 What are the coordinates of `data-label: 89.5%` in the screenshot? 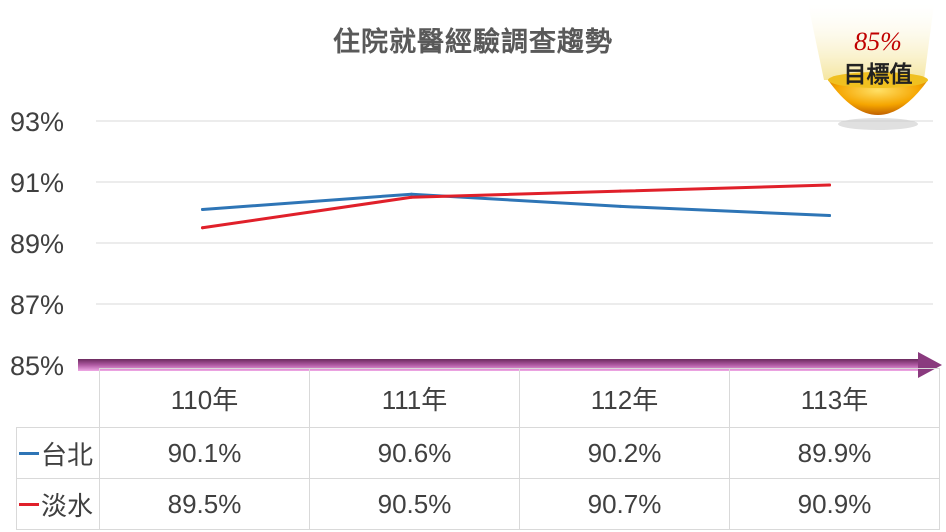 It's located at (204, 504).